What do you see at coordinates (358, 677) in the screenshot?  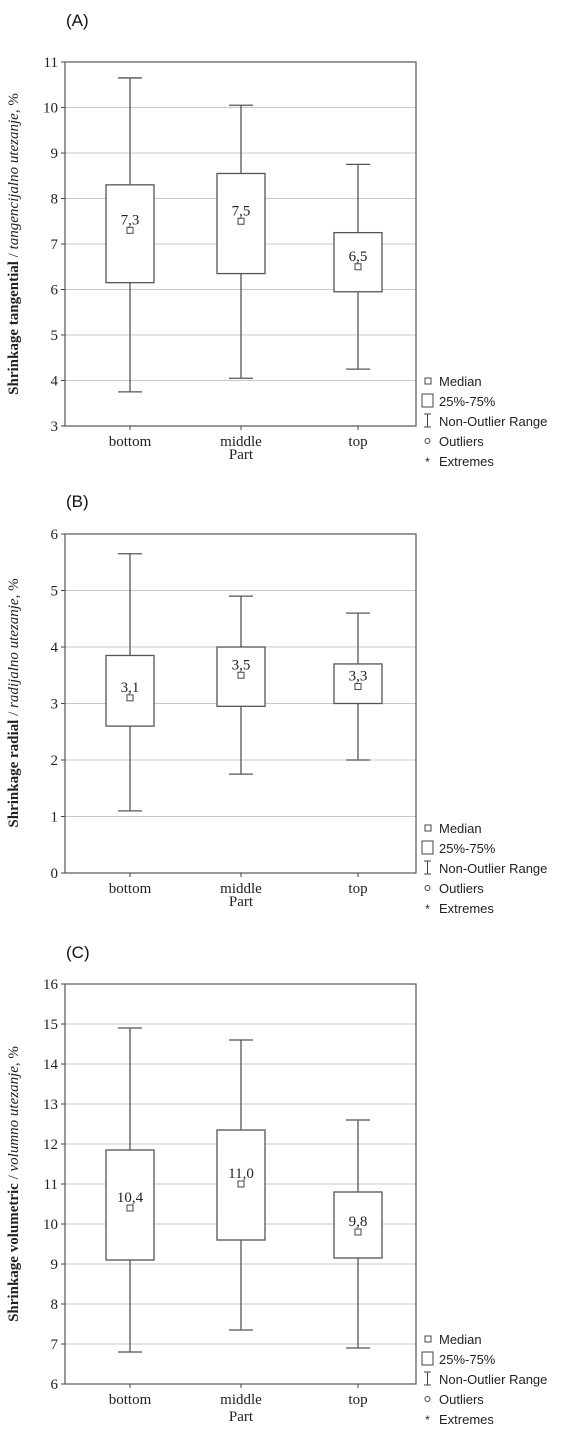 I see `median-label: 3,3` at bounding box center [358, 677].